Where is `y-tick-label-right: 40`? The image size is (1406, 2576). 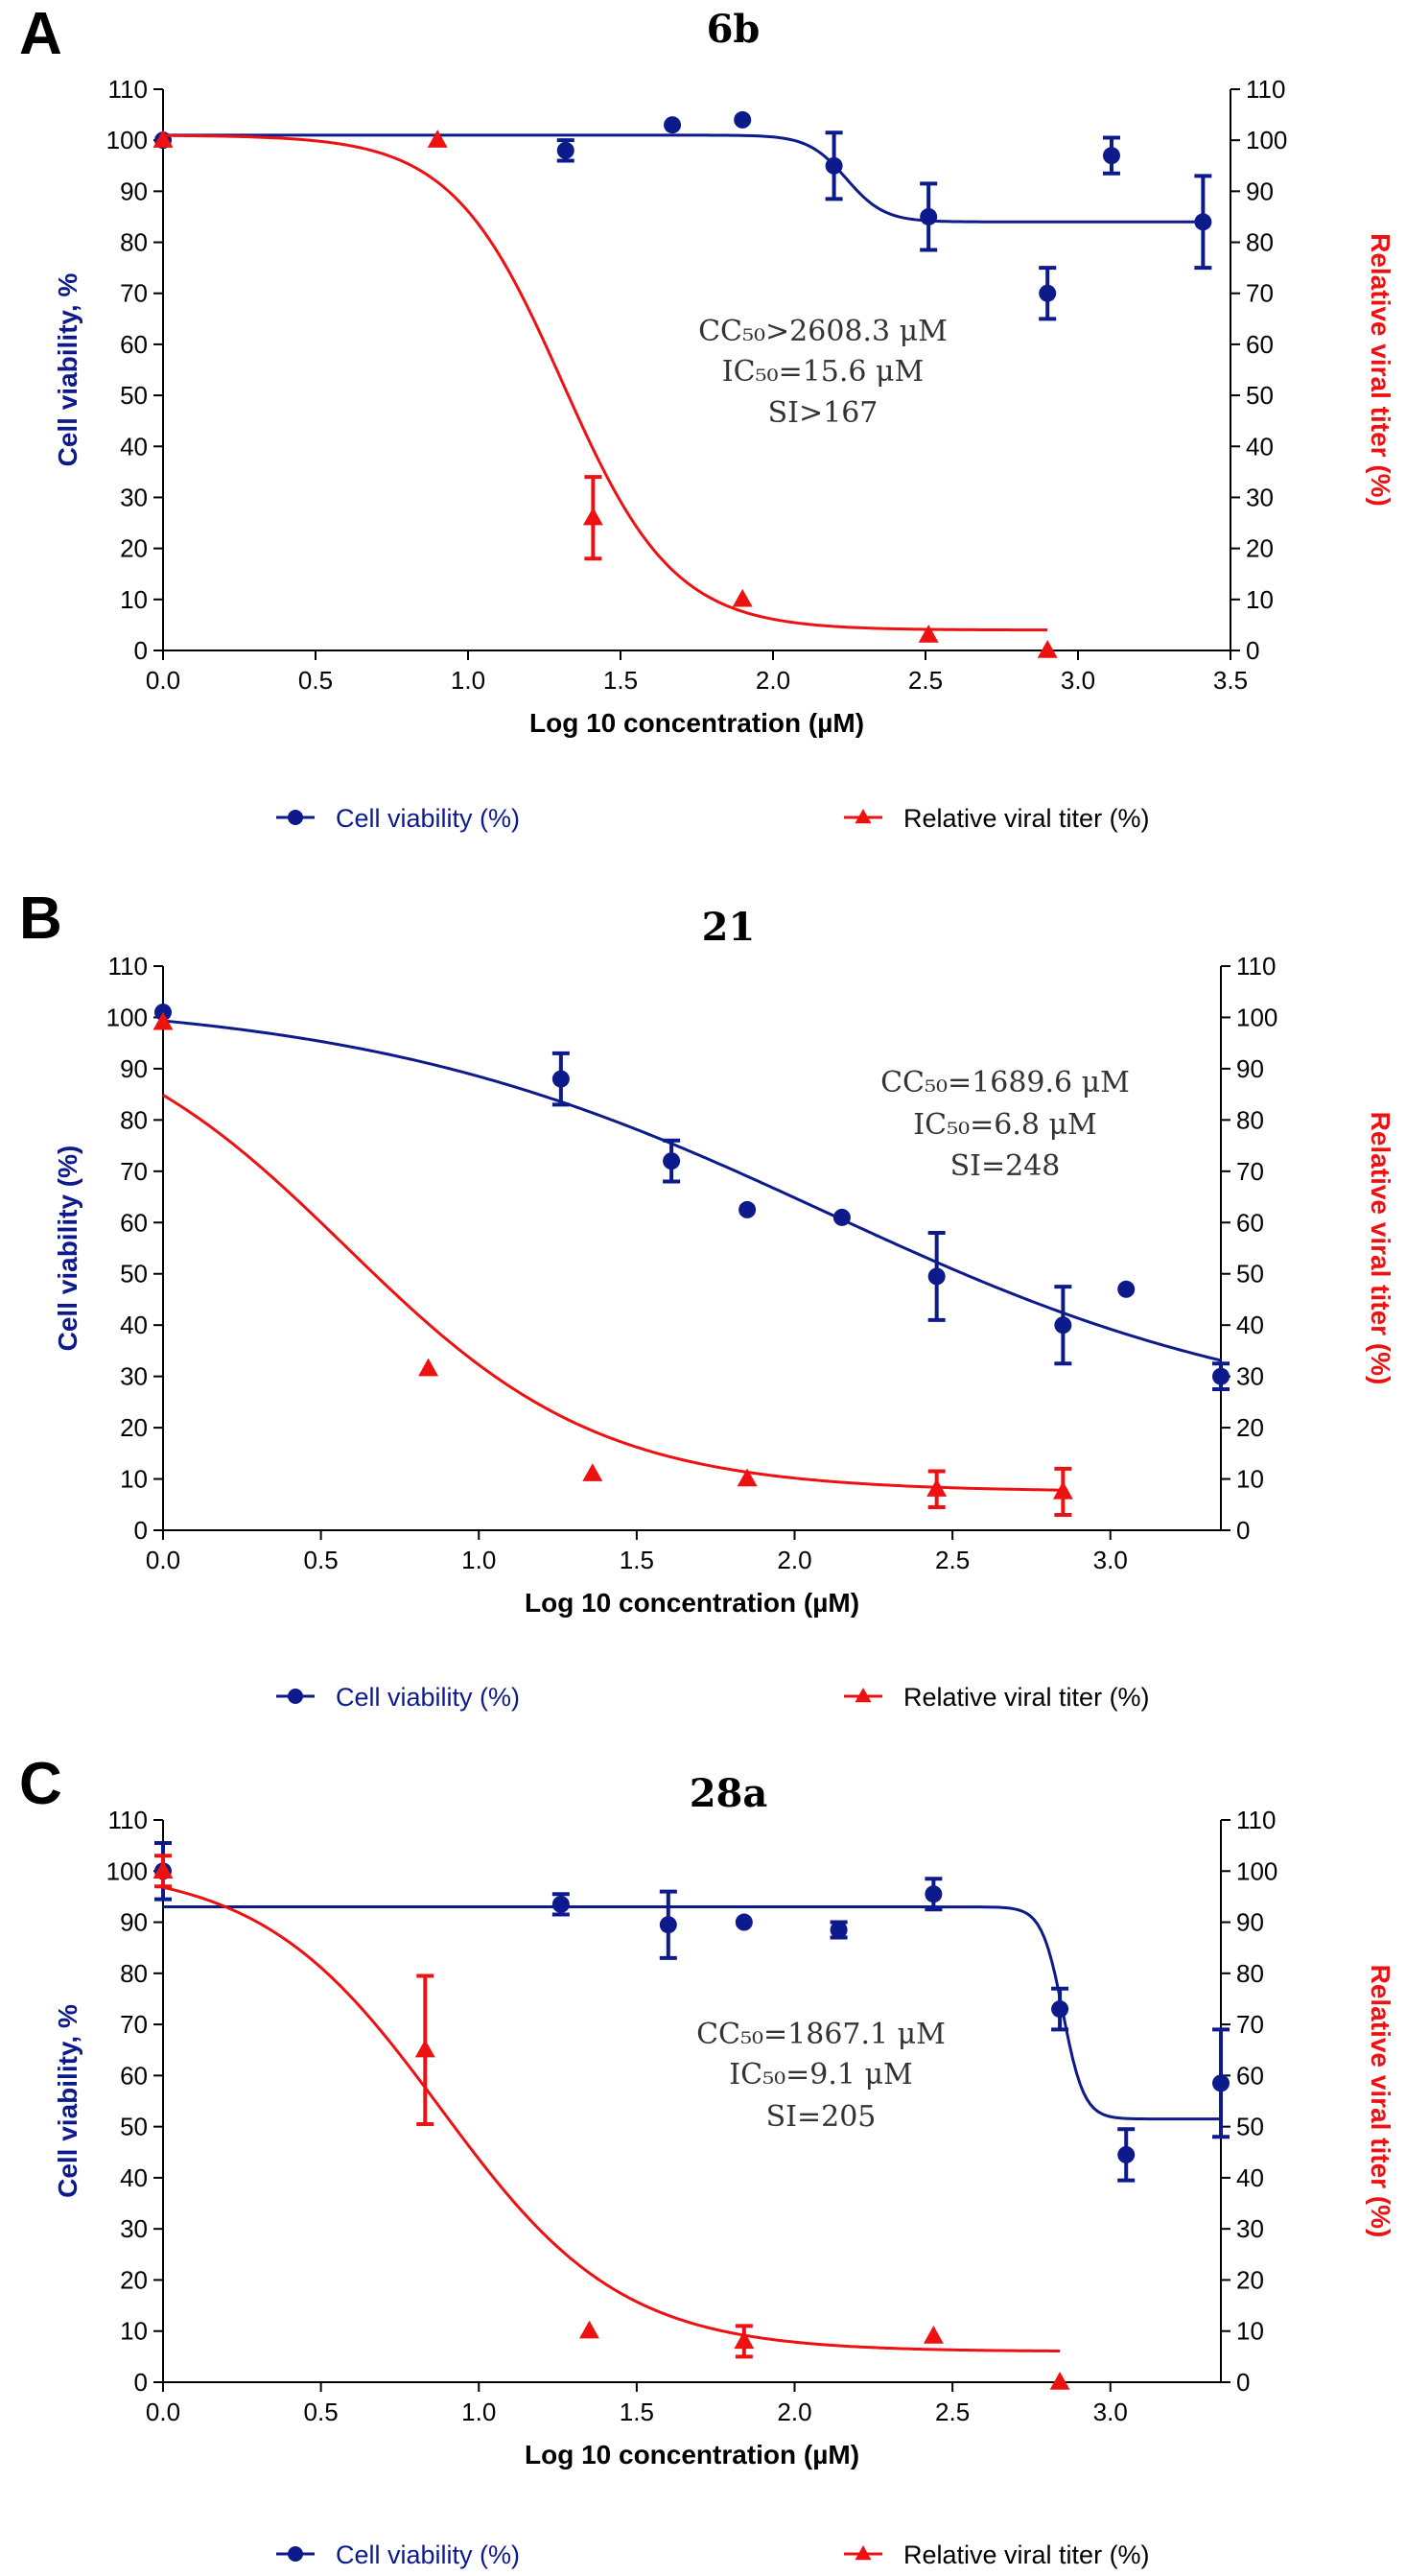
y-tick-label-right: 40 is located at coordinates (1260, 447).